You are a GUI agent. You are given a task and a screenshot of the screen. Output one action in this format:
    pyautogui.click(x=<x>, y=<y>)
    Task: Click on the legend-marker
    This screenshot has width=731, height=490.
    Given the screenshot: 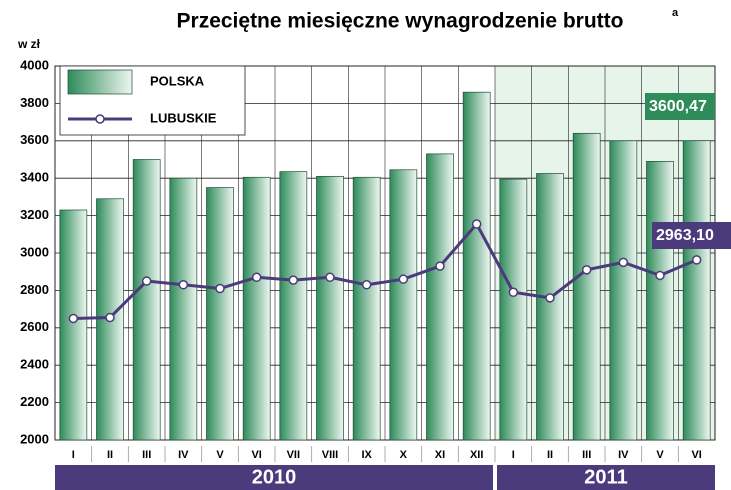 What is the action you would take?
    pyautogui.click(x=100, y=119)
    